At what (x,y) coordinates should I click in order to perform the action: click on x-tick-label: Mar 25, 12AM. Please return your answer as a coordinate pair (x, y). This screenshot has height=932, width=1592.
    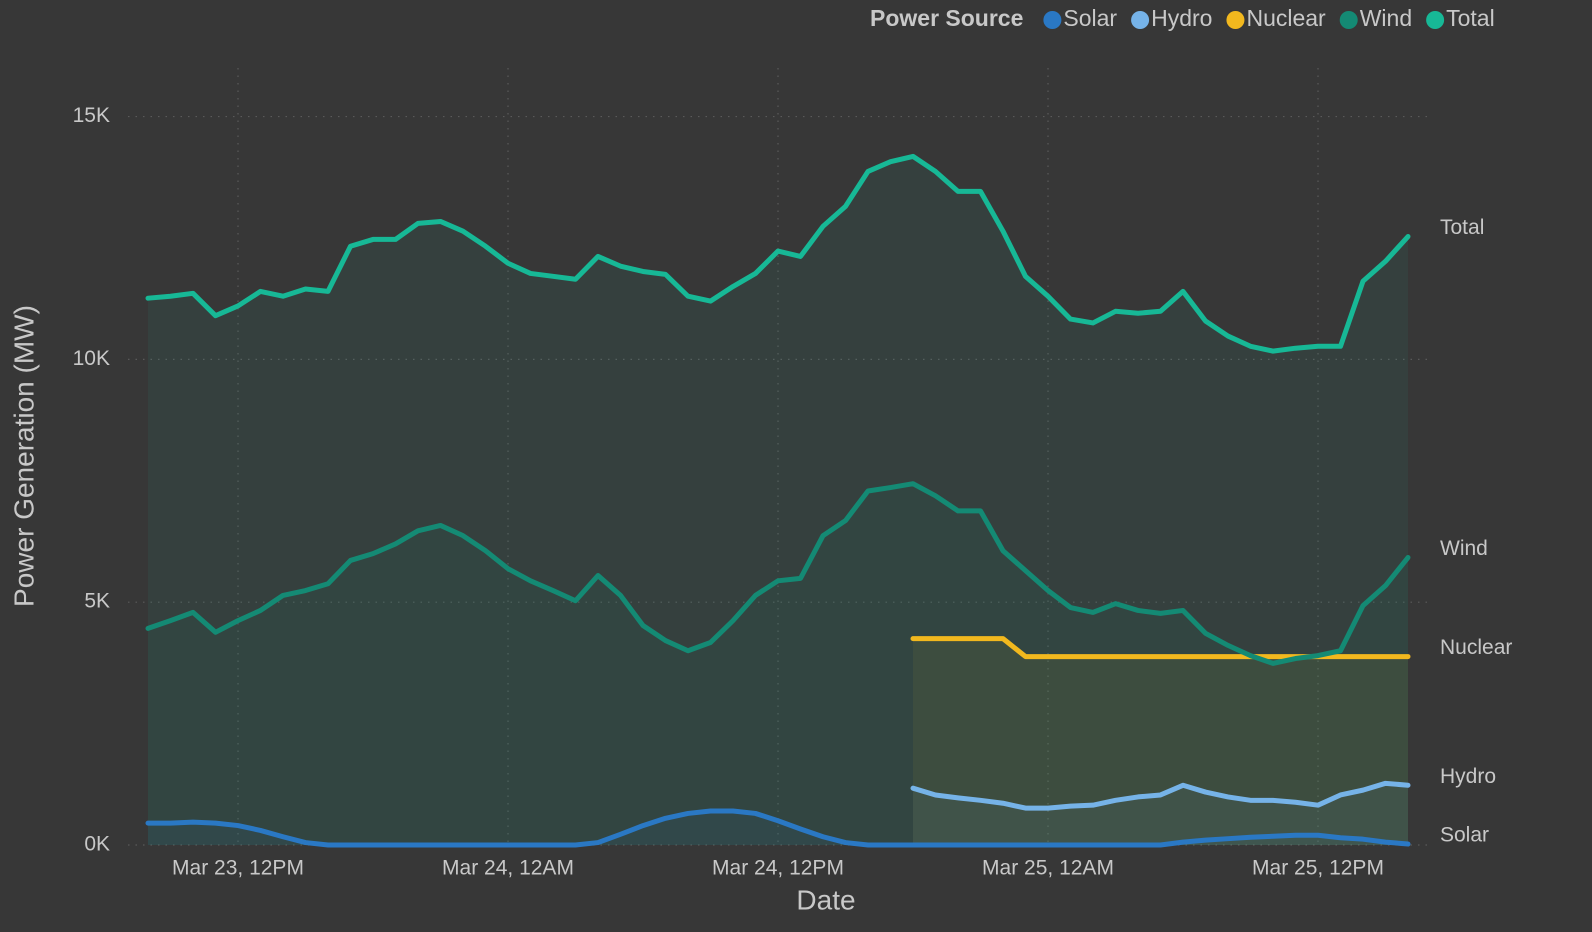
    Looking at the image, I should click on (1048, 868).